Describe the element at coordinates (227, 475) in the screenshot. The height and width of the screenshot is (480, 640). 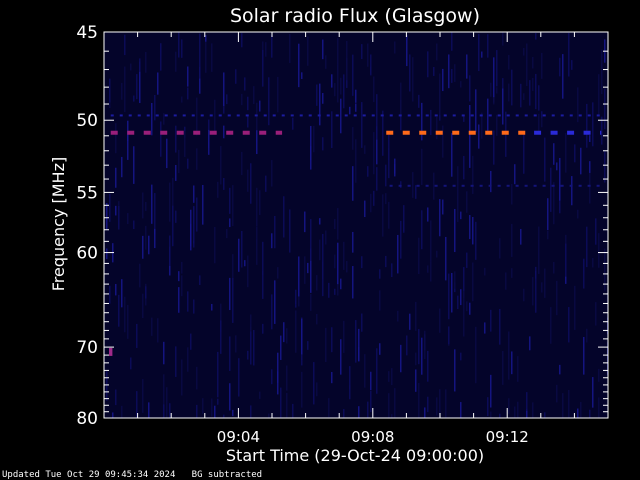
I see `bg-subtracted-note: BG subtracted` at that location.